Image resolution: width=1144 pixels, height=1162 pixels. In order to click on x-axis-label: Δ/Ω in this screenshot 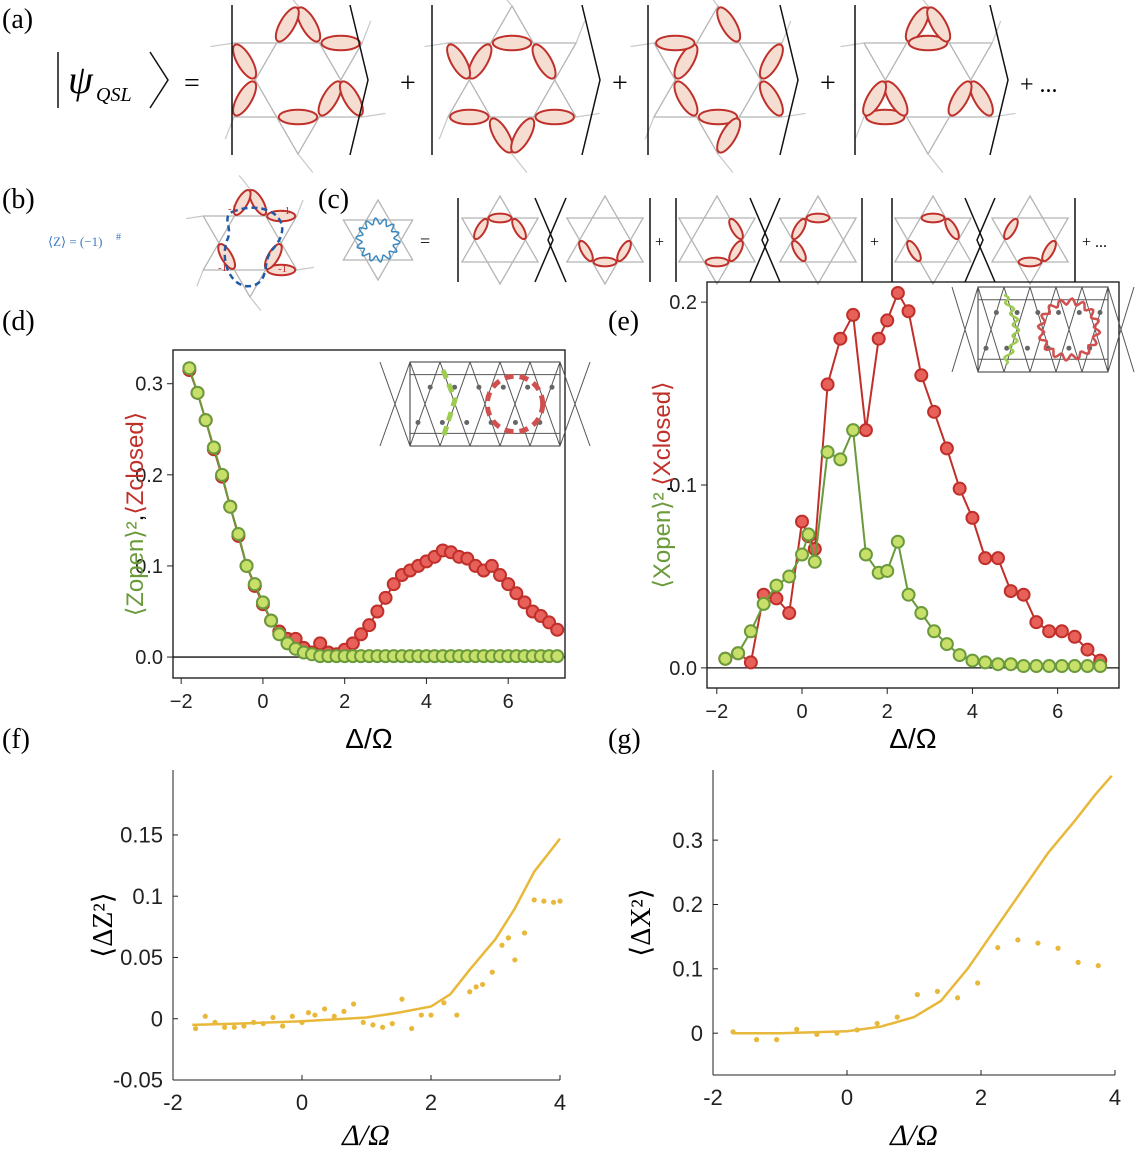, I will do `click(368, 738)`.